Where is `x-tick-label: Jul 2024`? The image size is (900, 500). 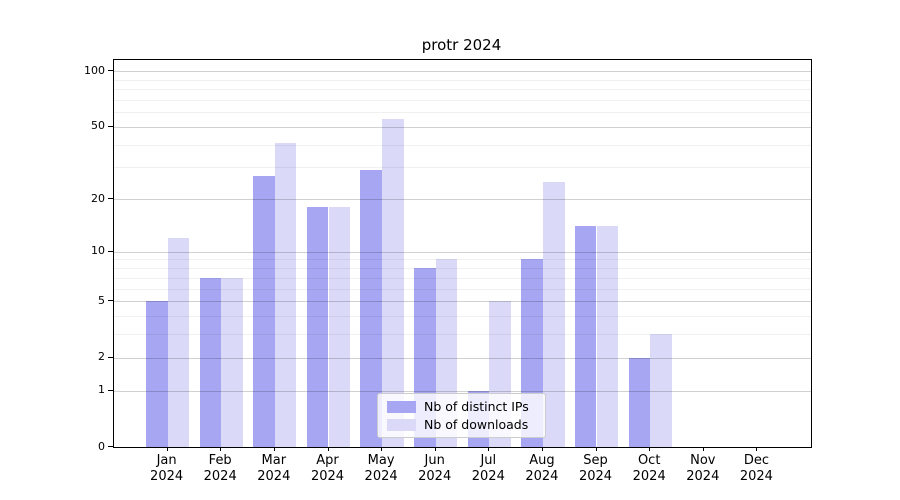
x-tick-label: Jul 2024 is located at coordinates (488, 468).